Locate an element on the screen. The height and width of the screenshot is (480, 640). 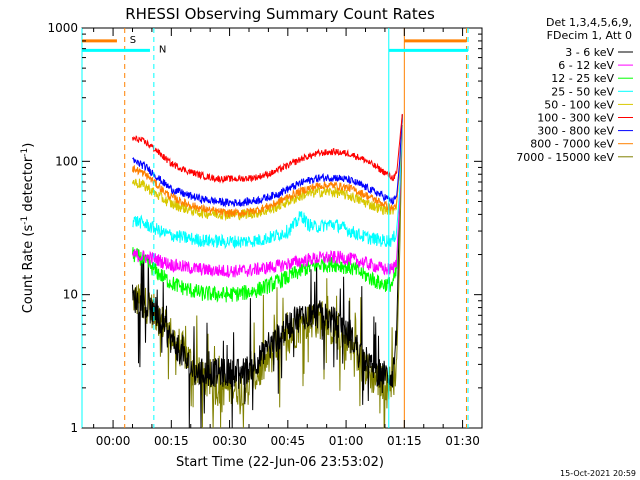
series-line-k6 is located at coordinates (267, 148).